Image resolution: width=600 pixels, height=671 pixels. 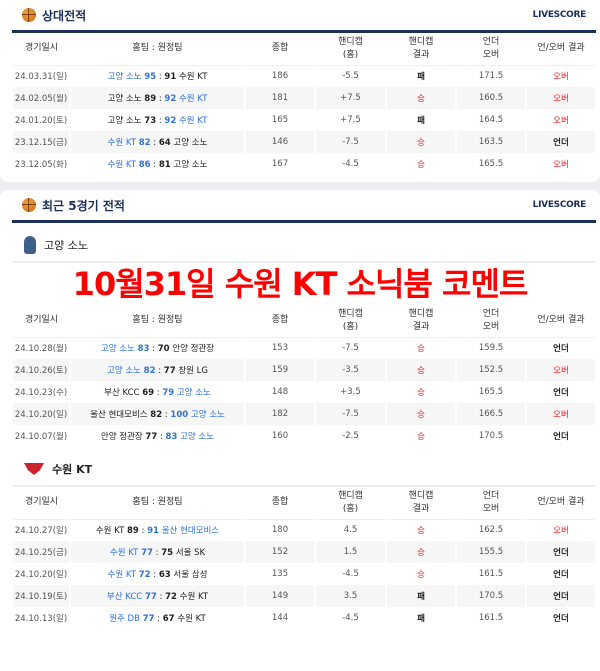 I want to click on matchup: 부산 KCC 77 : 72 수원 KT, so click(x=158, y=596).